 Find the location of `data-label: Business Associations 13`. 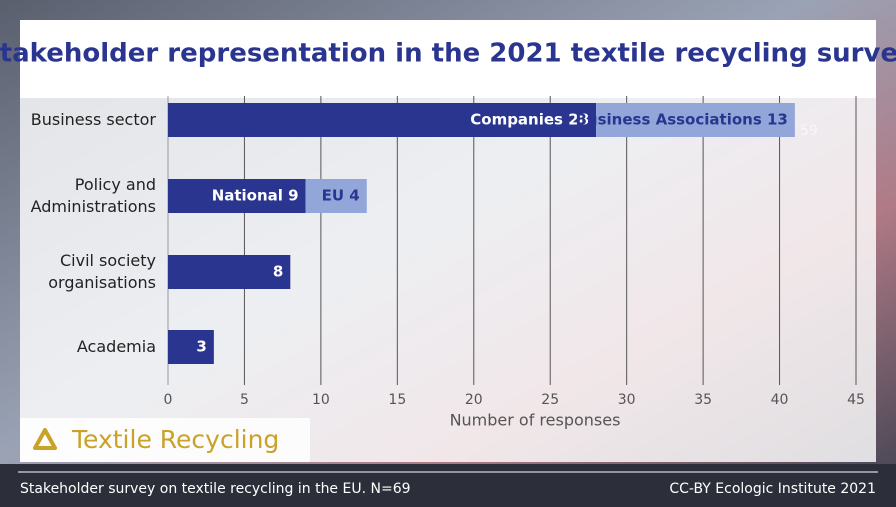

data-label: Business Associations 13 is located at coordinates (681, 120).